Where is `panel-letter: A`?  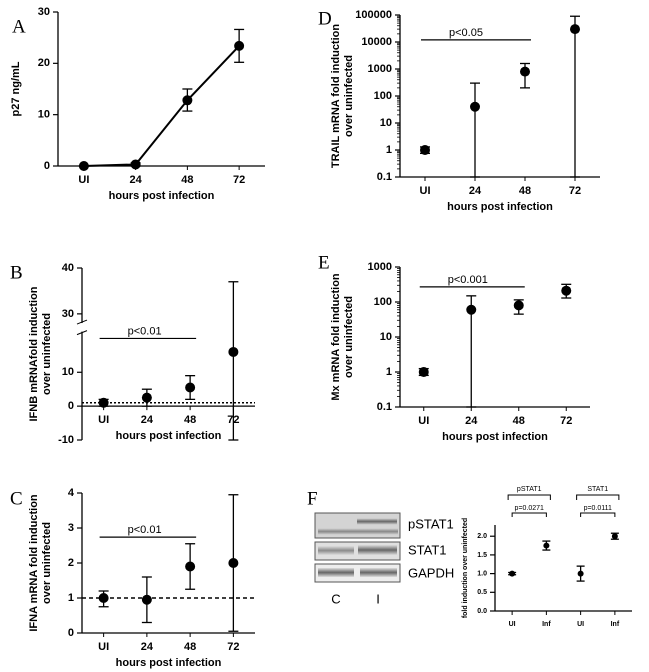 panel-letter: A is located at coordinates (19, 26).